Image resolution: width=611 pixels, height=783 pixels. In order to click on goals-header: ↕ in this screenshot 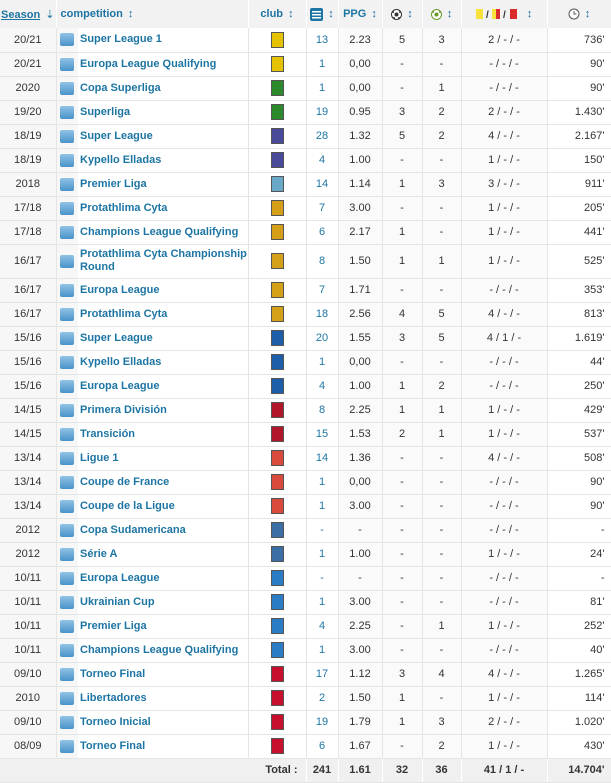, I will do `click(402, 14)`.